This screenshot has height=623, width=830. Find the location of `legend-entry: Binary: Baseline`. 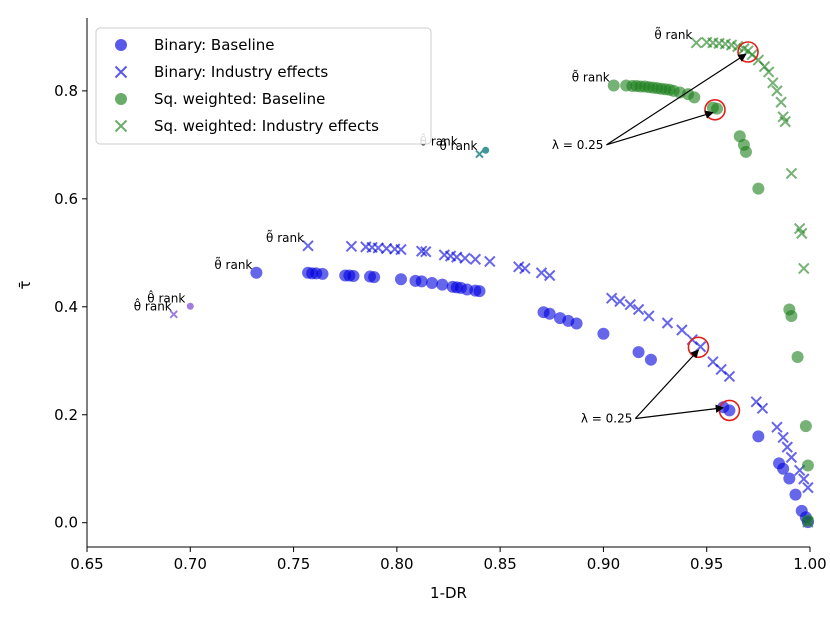

legend-entry: Binary: Baseline is located at coordinates (214, 45).